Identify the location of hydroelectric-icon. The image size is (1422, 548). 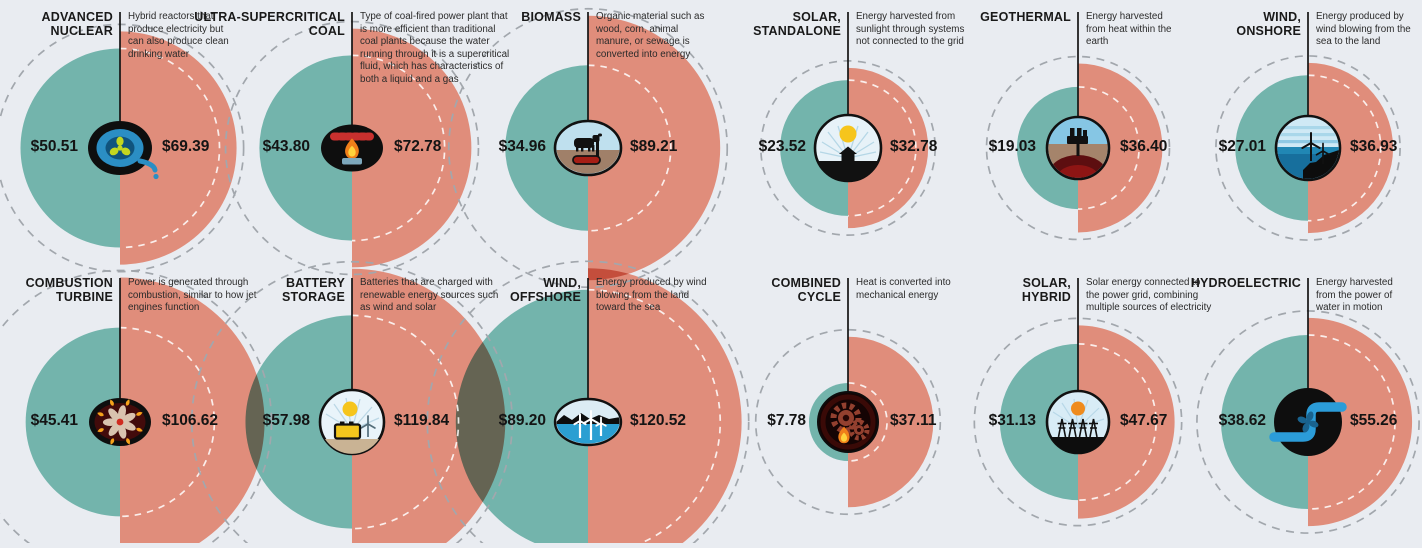
(1308, 422).